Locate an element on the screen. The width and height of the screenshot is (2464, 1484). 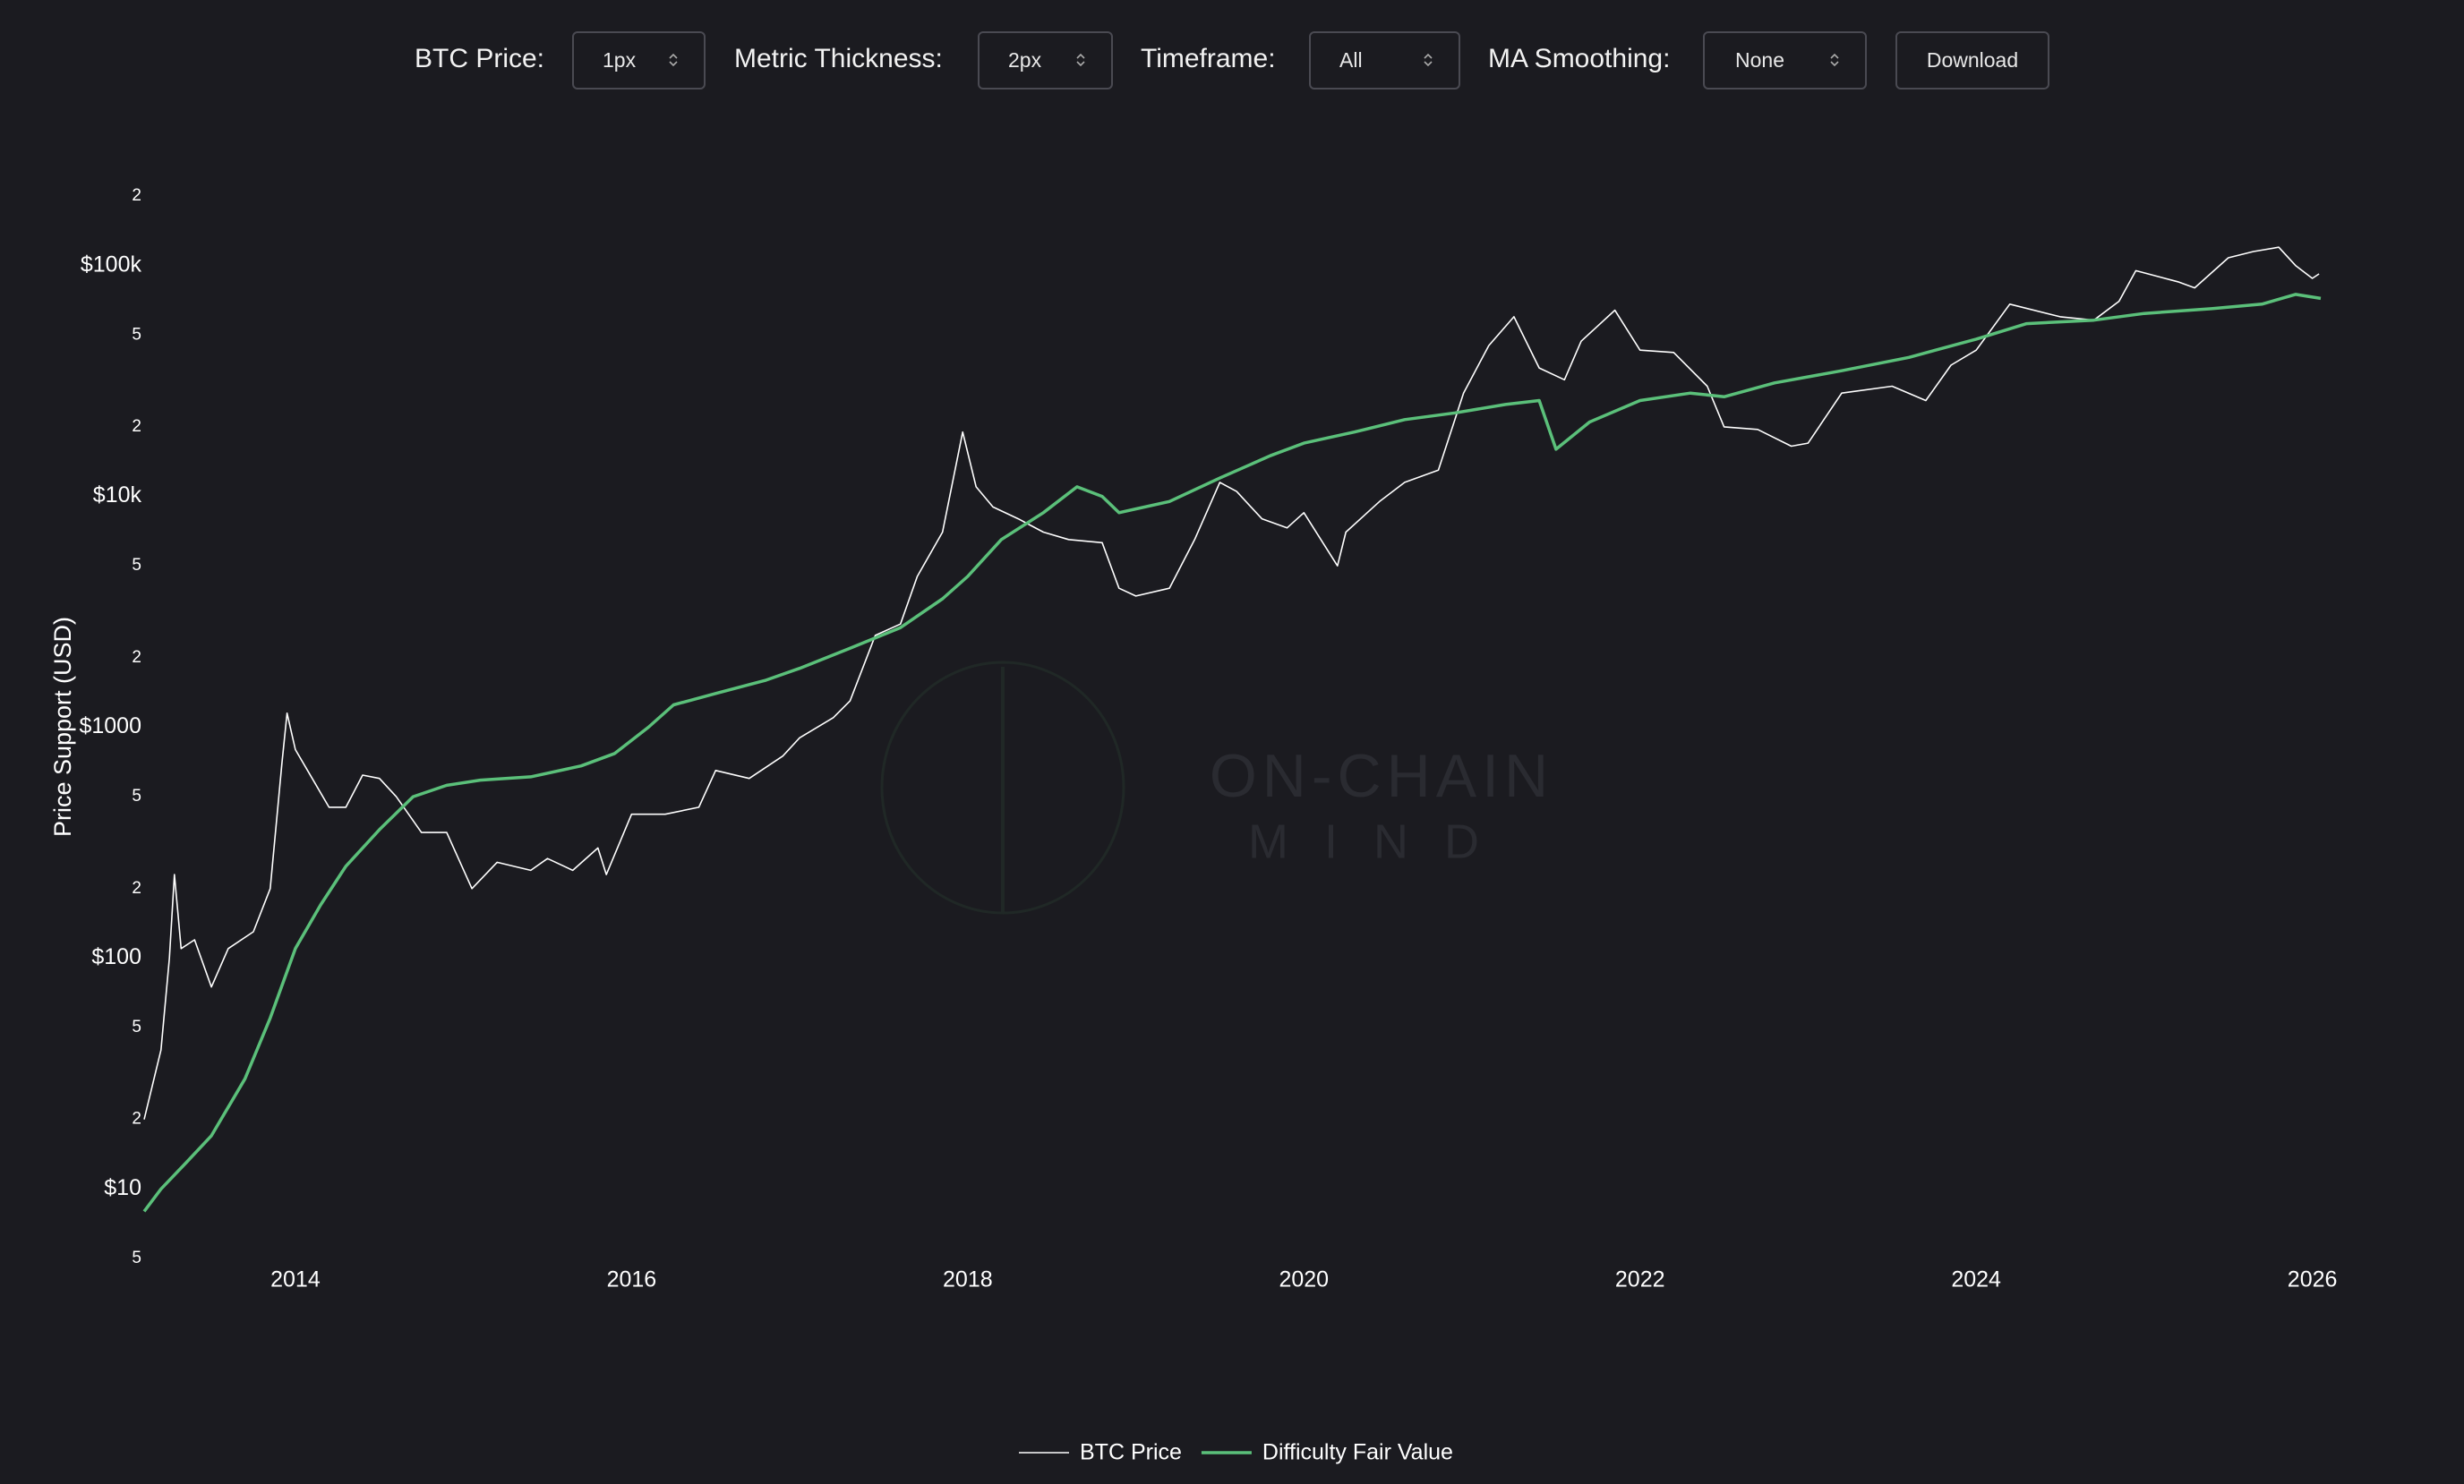
select-value: None is located at coordinates (1759, 60).